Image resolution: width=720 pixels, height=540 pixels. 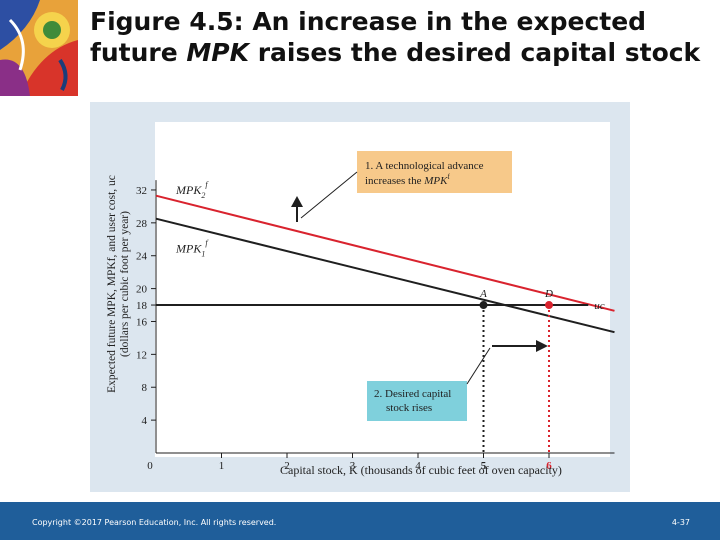 What do you see at coordinates (141, 355) in the screenshot?
I see `y-tick-label: 12` at bounding box center [141, 355].